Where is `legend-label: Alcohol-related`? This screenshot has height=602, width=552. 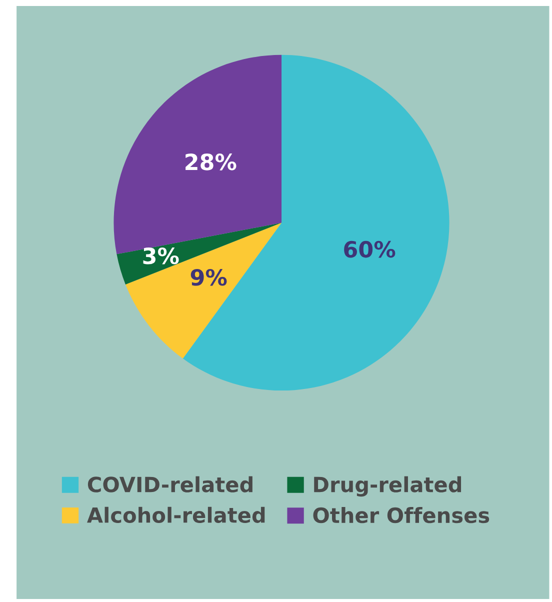 legend-label: Alcohol-related is located at coordinates (176, 514).